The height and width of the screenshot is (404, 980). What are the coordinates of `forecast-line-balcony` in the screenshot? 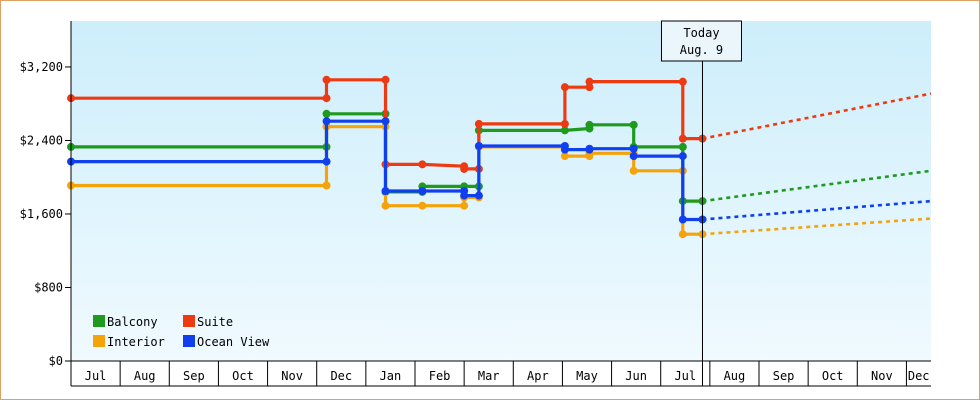 It's located at (817, 186).